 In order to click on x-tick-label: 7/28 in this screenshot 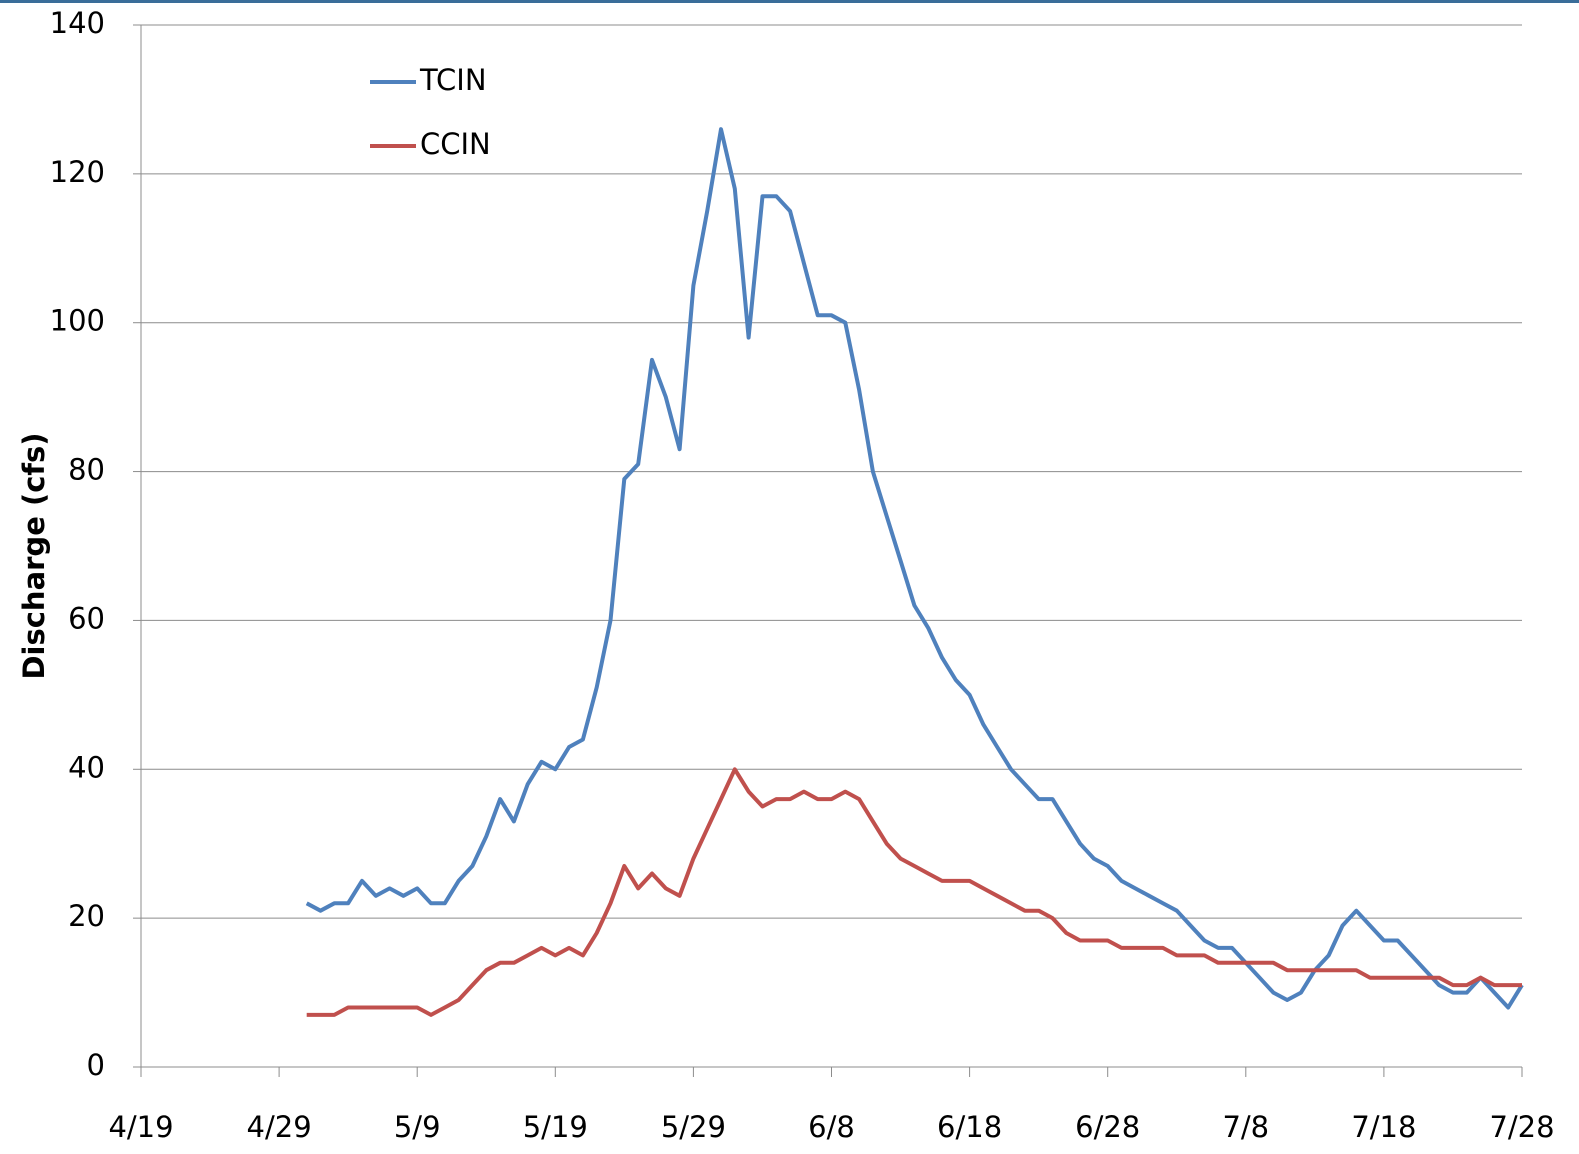, I will do `click(1521, 1127)`.